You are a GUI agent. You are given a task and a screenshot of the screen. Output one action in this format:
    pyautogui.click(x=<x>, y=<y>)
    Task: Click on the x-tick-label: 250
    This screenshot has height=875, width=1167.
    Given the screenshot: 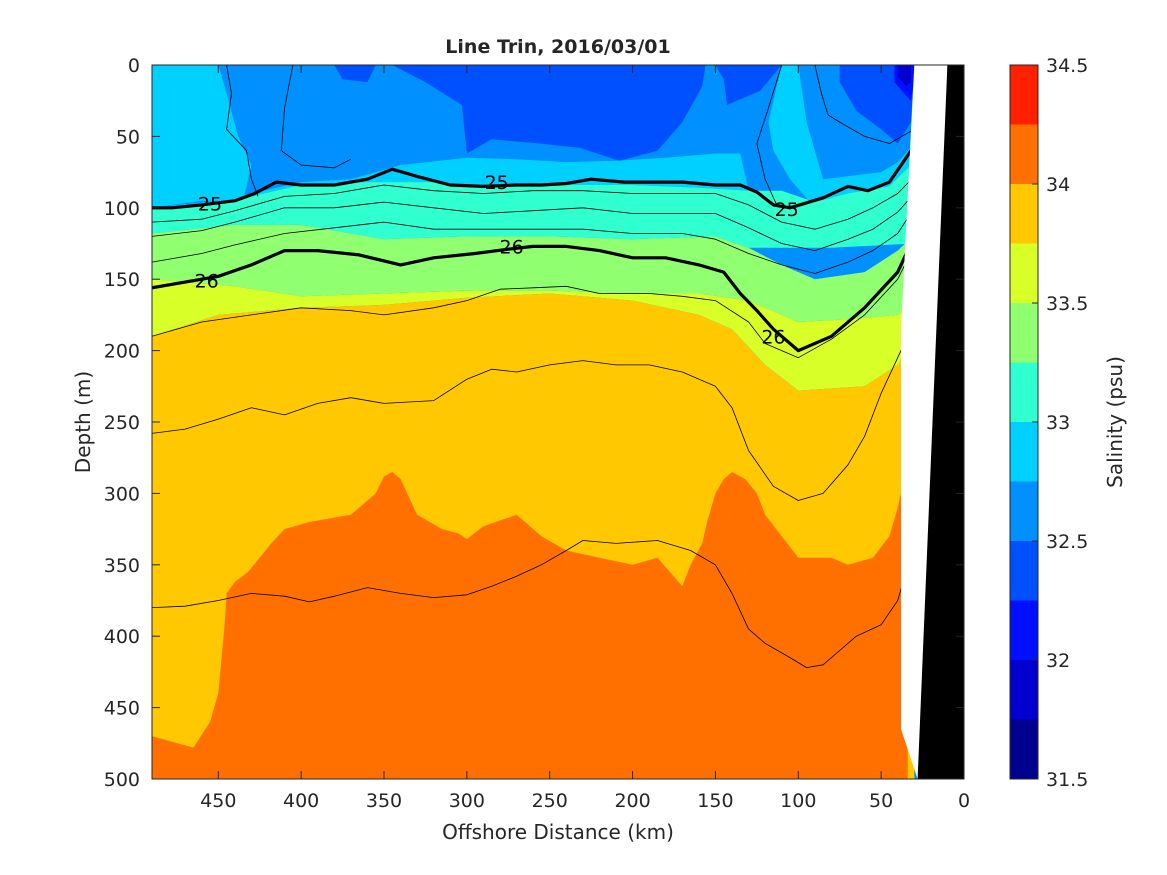 What is the action you would take?
    pyautogui.click(x=550, y=801)
    